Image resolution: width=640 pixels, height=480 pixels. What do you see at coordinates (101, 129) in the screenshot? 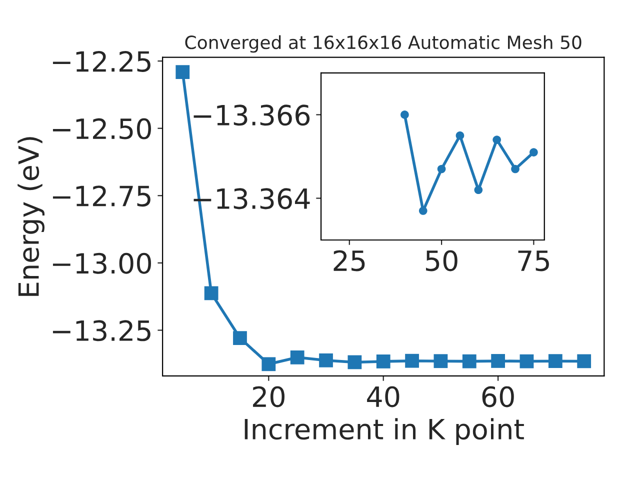
I see `y-tick-label: −12.50` at bounding box center [101, 129].